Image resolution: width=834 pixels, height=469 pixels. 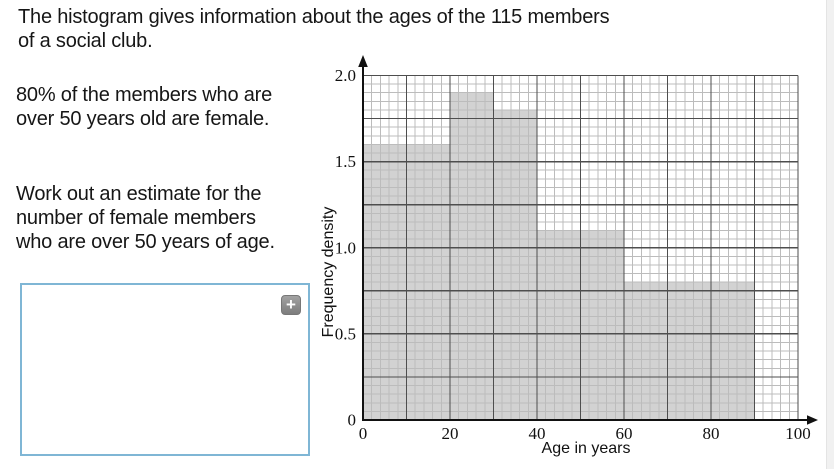 I want to click on x-tick-label: 40, so click(x=537, y=433).